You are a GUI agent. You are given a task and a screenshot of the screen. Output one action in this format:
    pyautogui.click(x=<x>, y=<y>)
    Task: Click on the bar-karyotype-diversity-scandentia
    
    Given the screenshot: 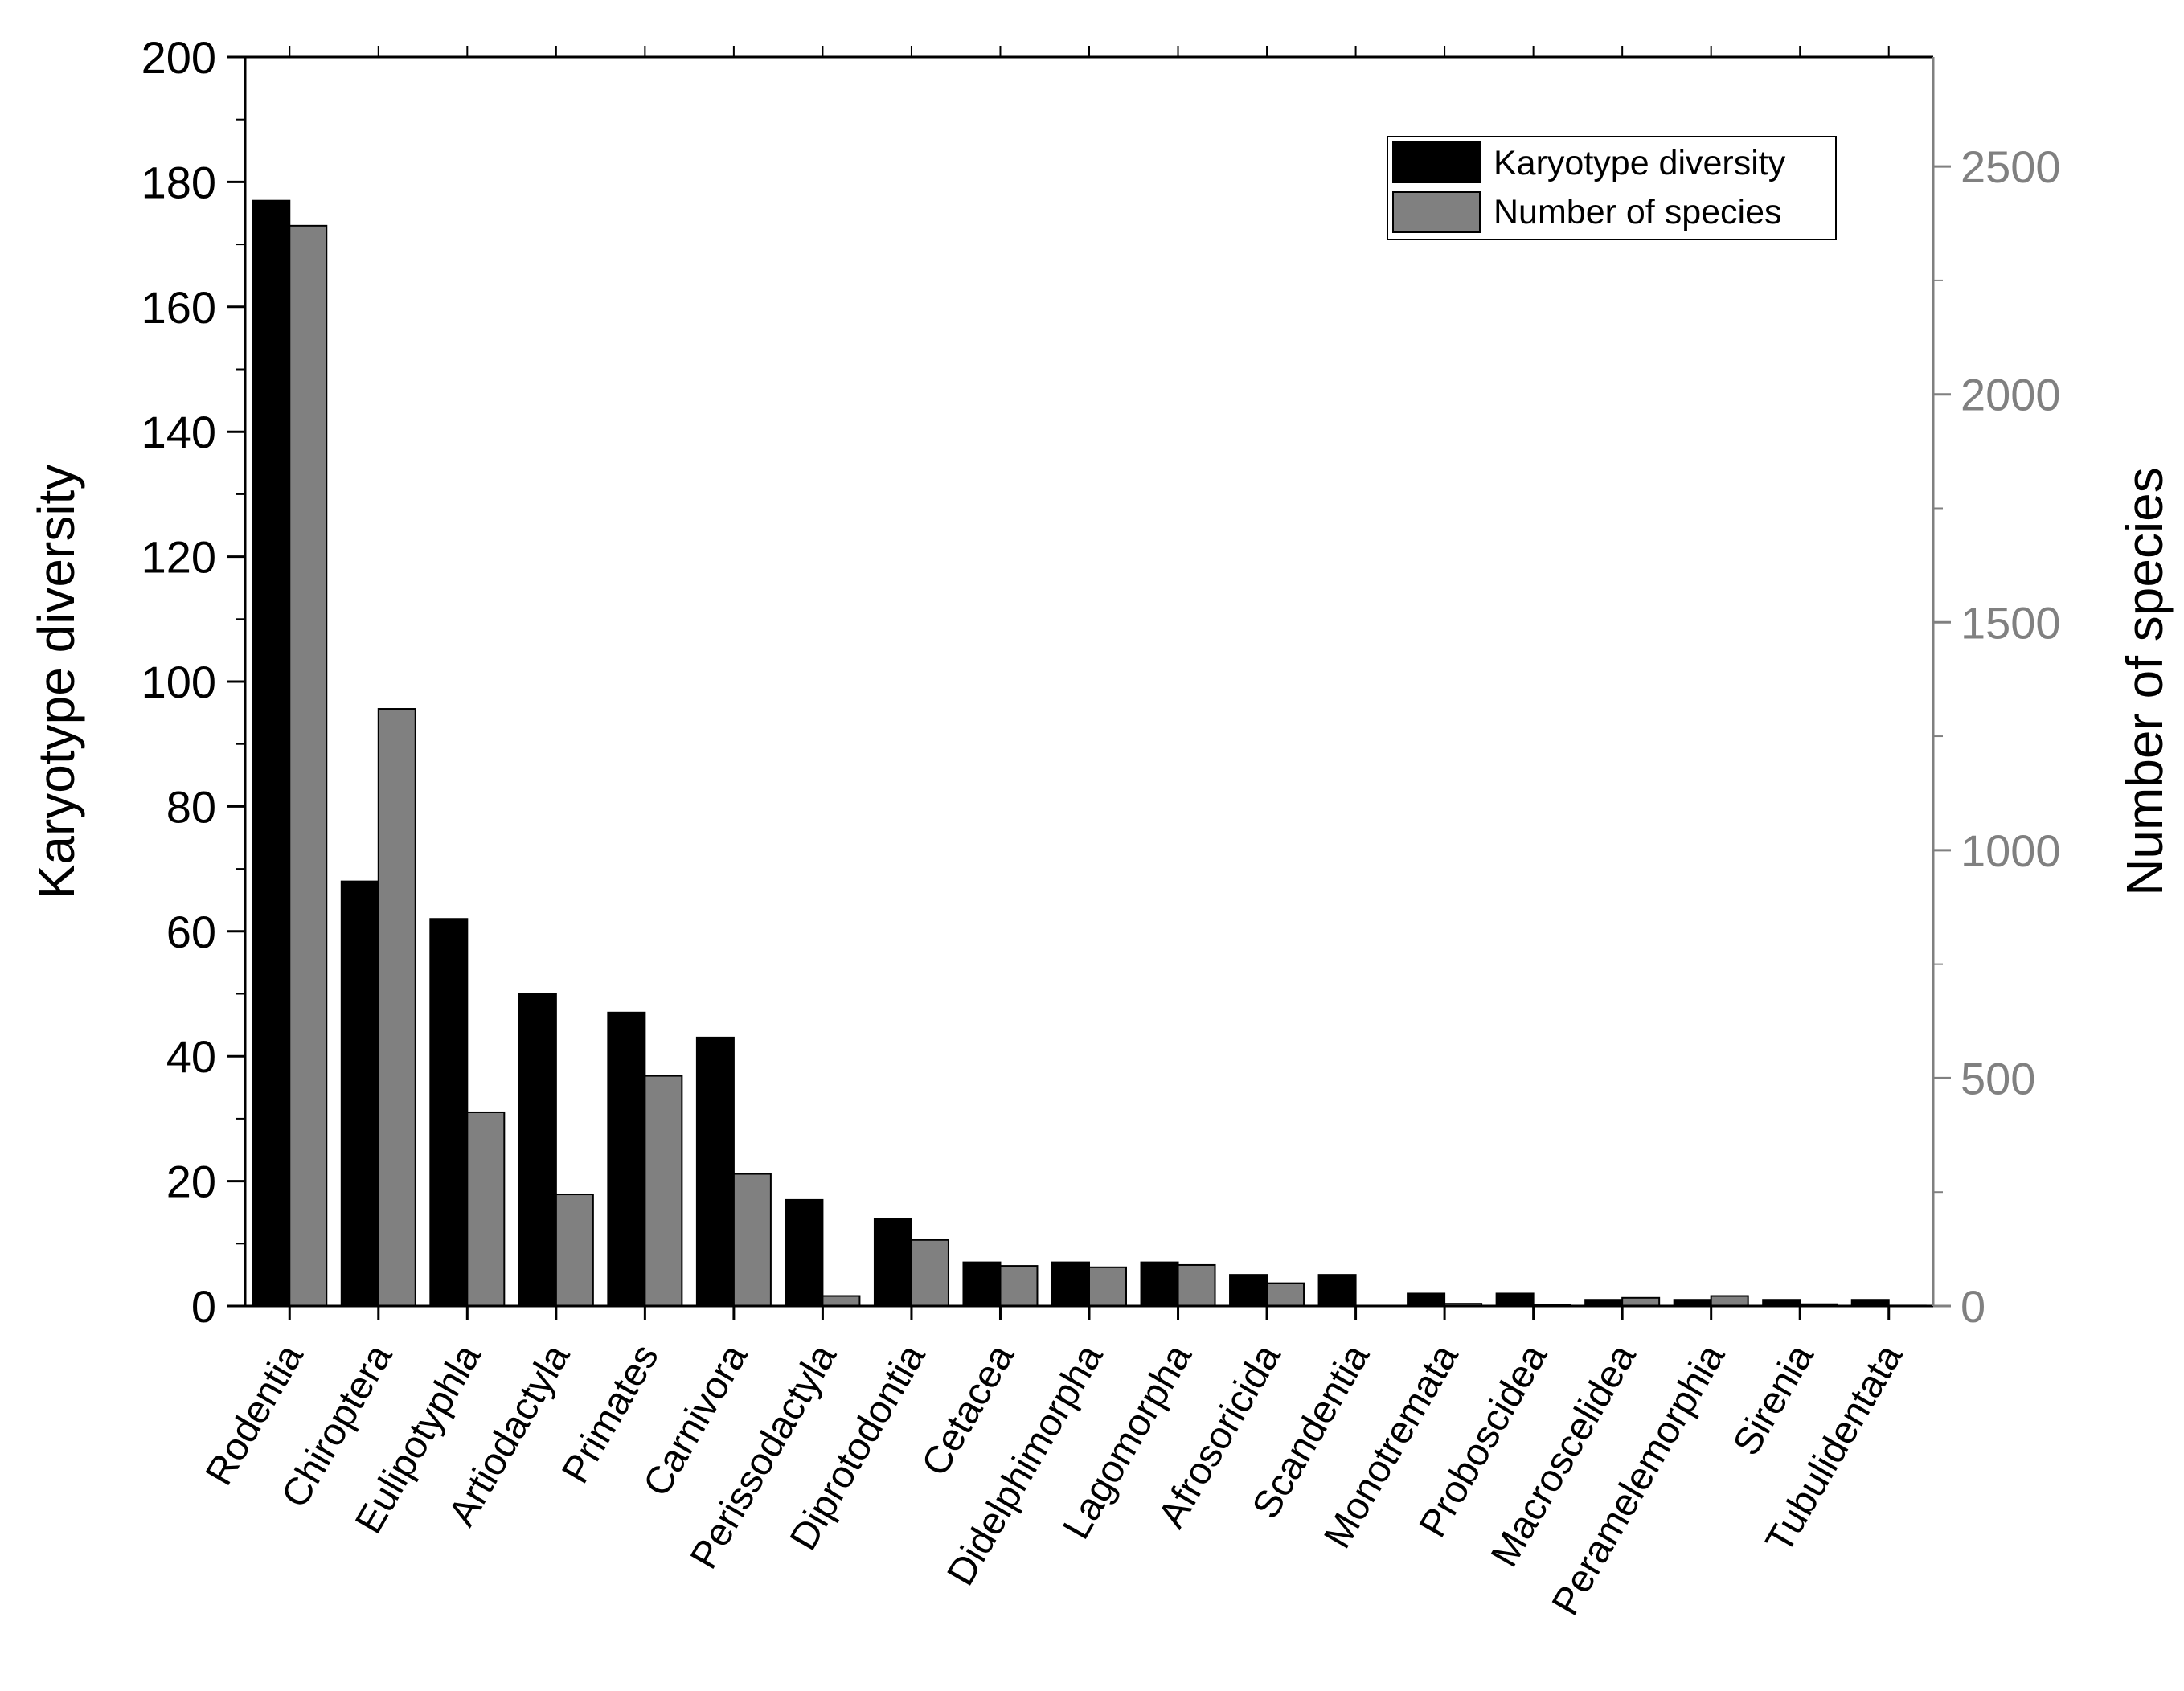 What is the action you would take?
    pyautogui.click(x=1337, y=1291)
    